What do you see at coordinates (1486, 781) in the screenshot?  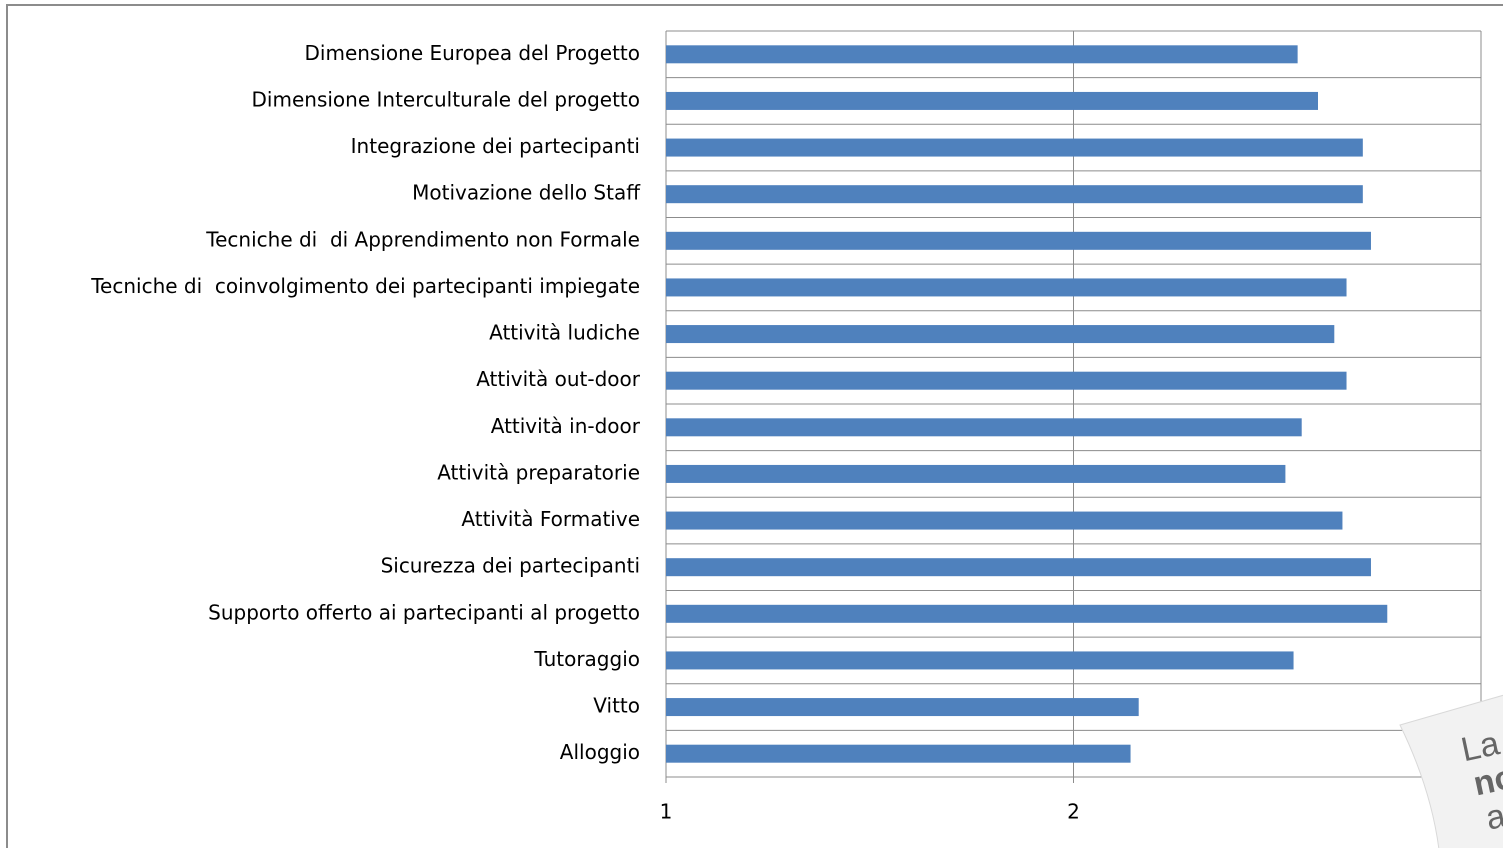 I see `note-text: no` at bounding box center [1486, 781].